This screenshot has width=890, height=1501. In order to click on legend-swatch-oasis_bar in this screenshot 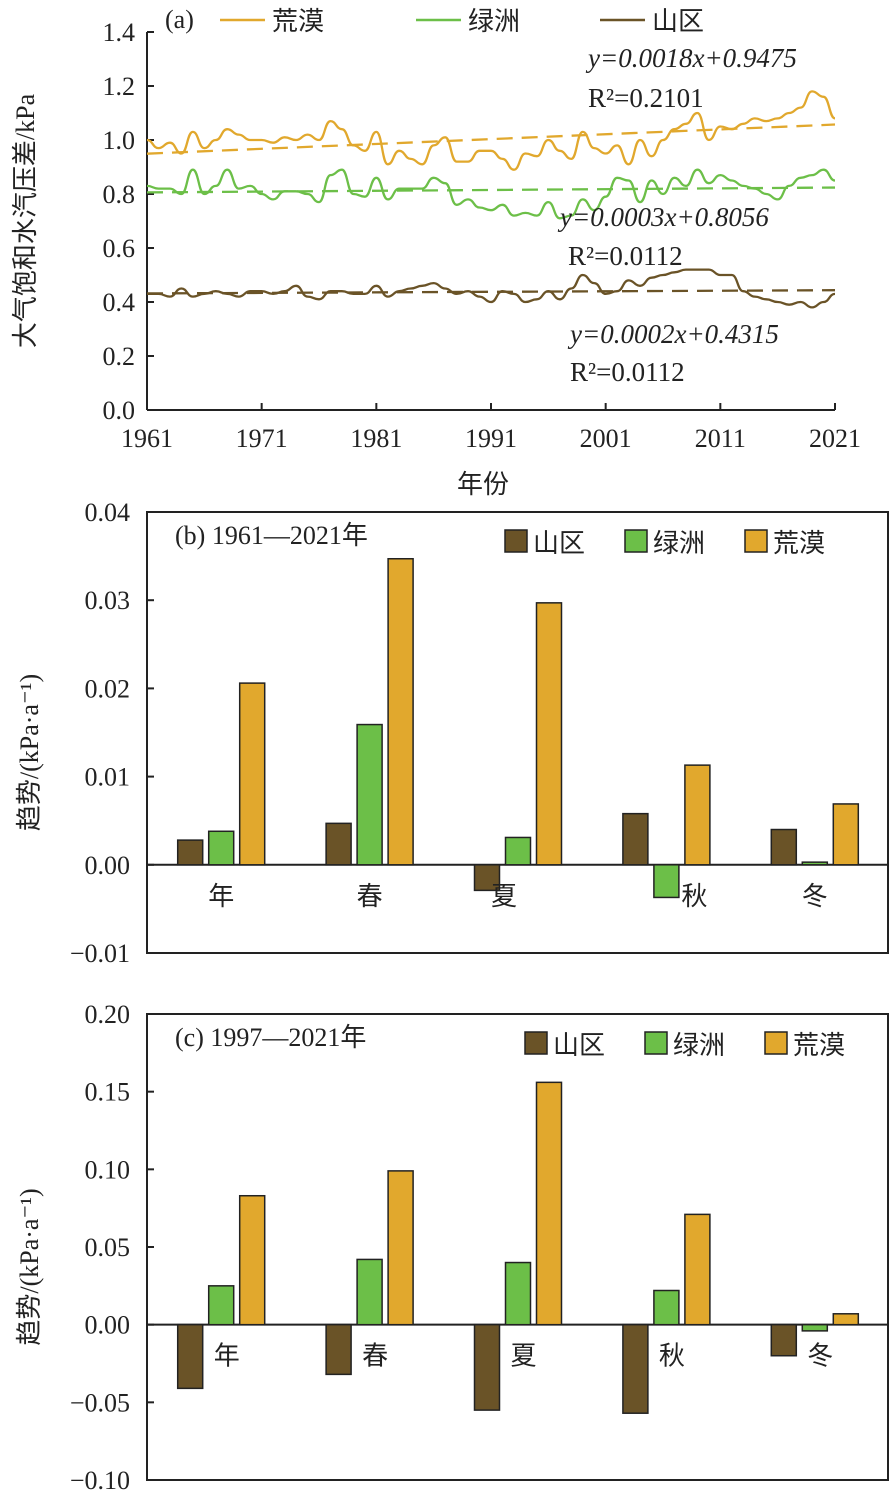, I will do `click(656, 1043)`.